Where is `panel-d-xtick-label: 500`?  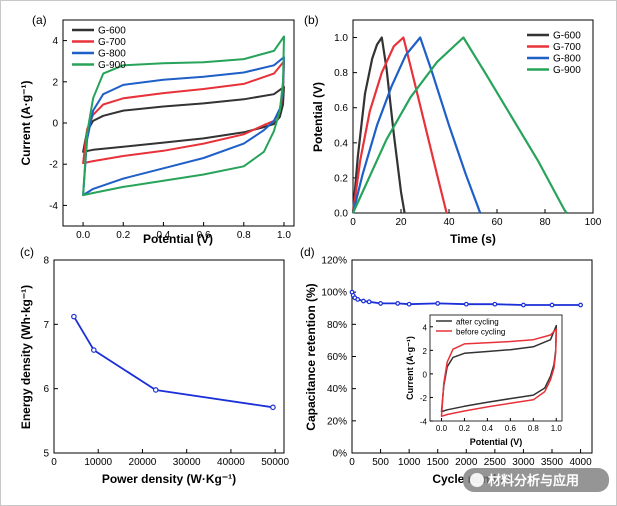
panel-d-xtick-label: 500 is located at coordinates (380, 462).